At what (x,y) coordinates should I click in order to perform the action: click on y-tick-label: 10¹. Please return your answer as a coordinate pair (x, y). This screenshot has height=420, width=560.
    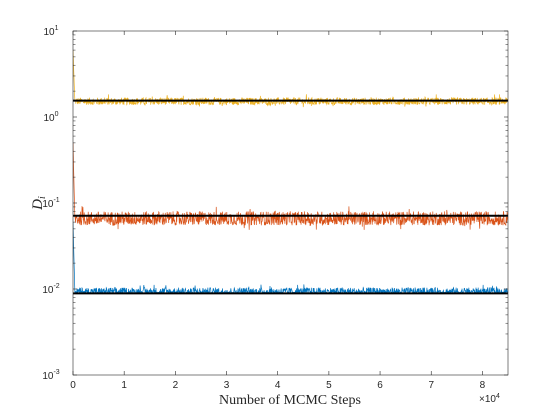
    Looking at the image, I should click on (50, 31).